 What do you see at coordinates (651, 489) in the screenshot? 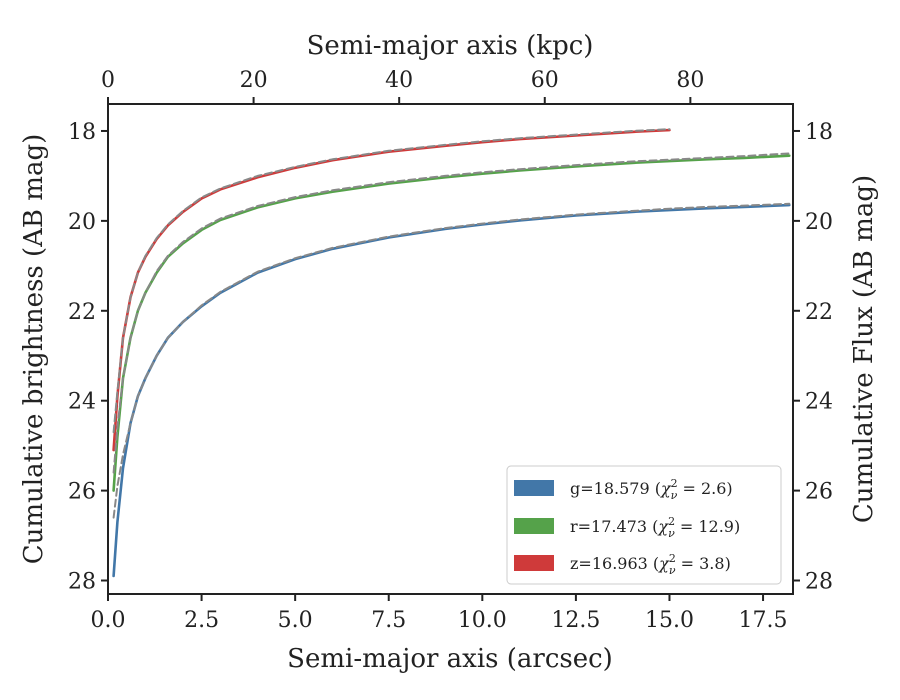
I see `legend-label-g: g=18.579 (χ2 ν = 2.6)` at bounding box center [651, 489].